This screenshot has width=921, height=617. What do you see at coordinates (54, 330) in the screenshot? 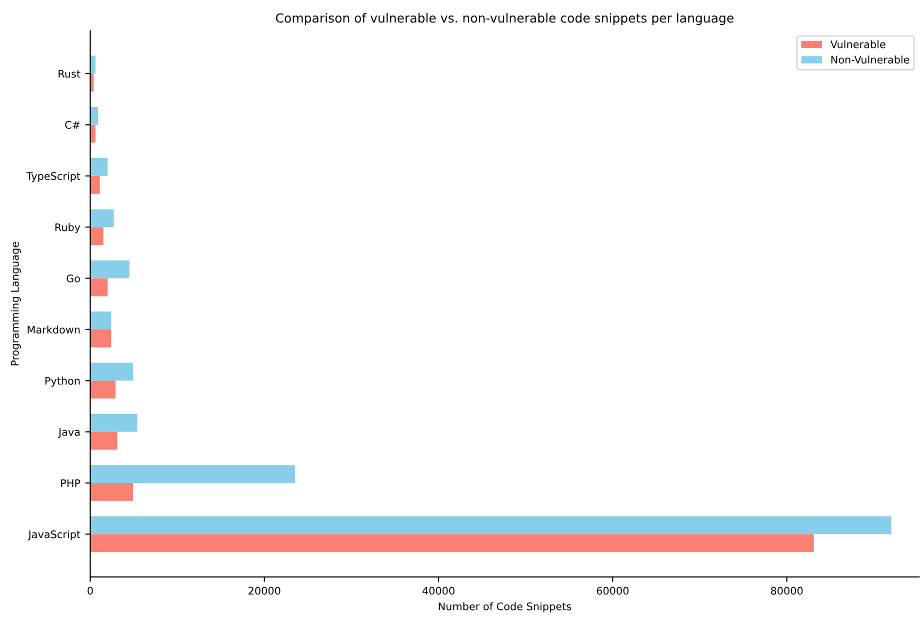
I see `y-tick-label: Markdown` at bounding box center [54, 330].